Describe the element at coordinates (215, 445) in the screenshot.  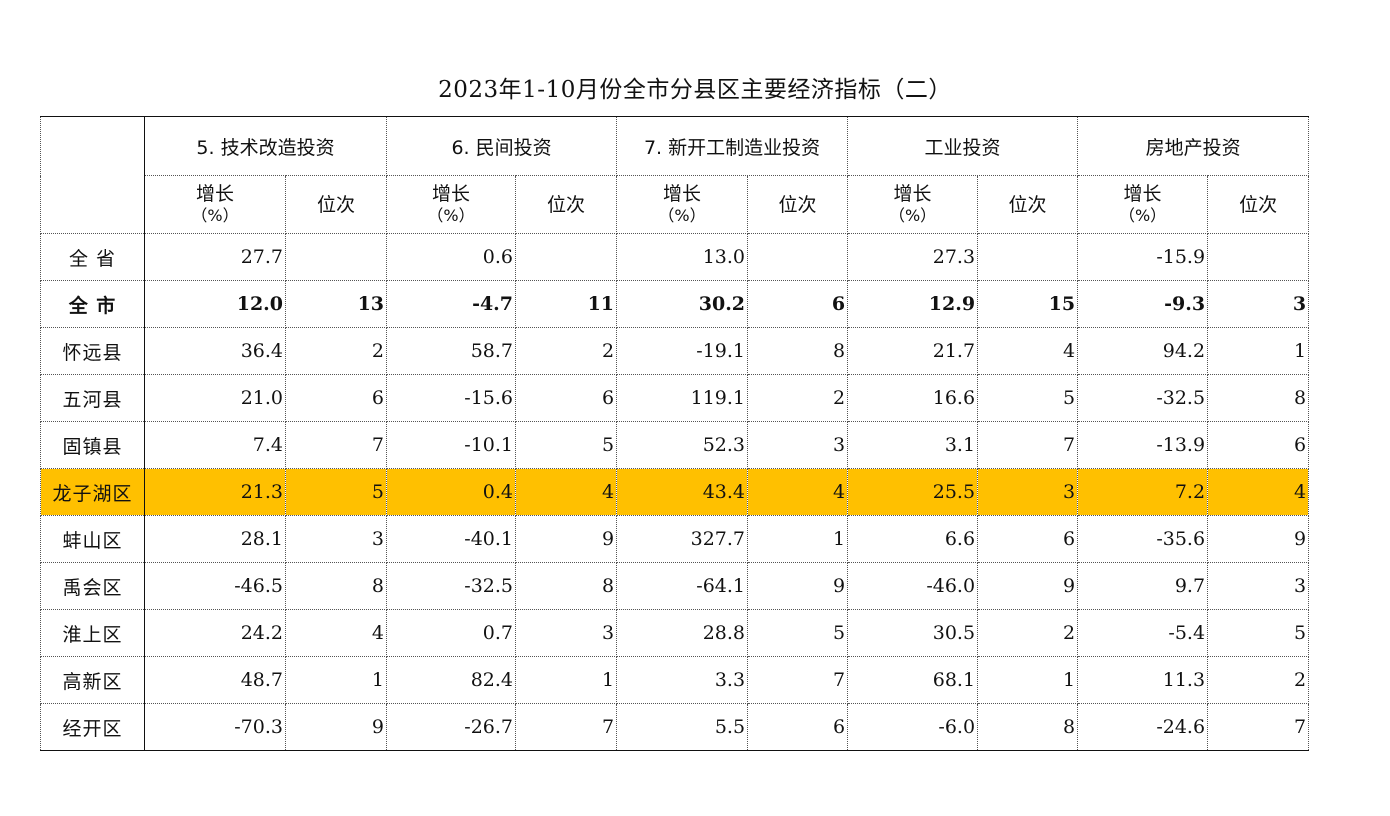
I see `growth-value: 7.4` at that location.